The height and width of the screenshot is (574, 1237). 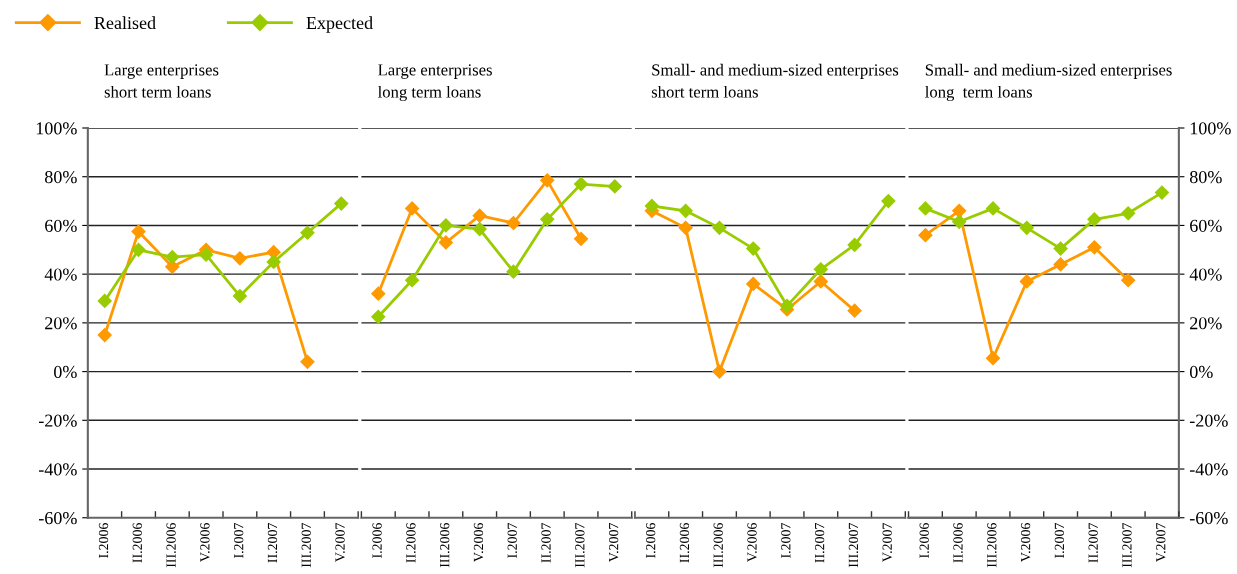 I want to click on legend-label: Expected, so click(x=339, y=24).